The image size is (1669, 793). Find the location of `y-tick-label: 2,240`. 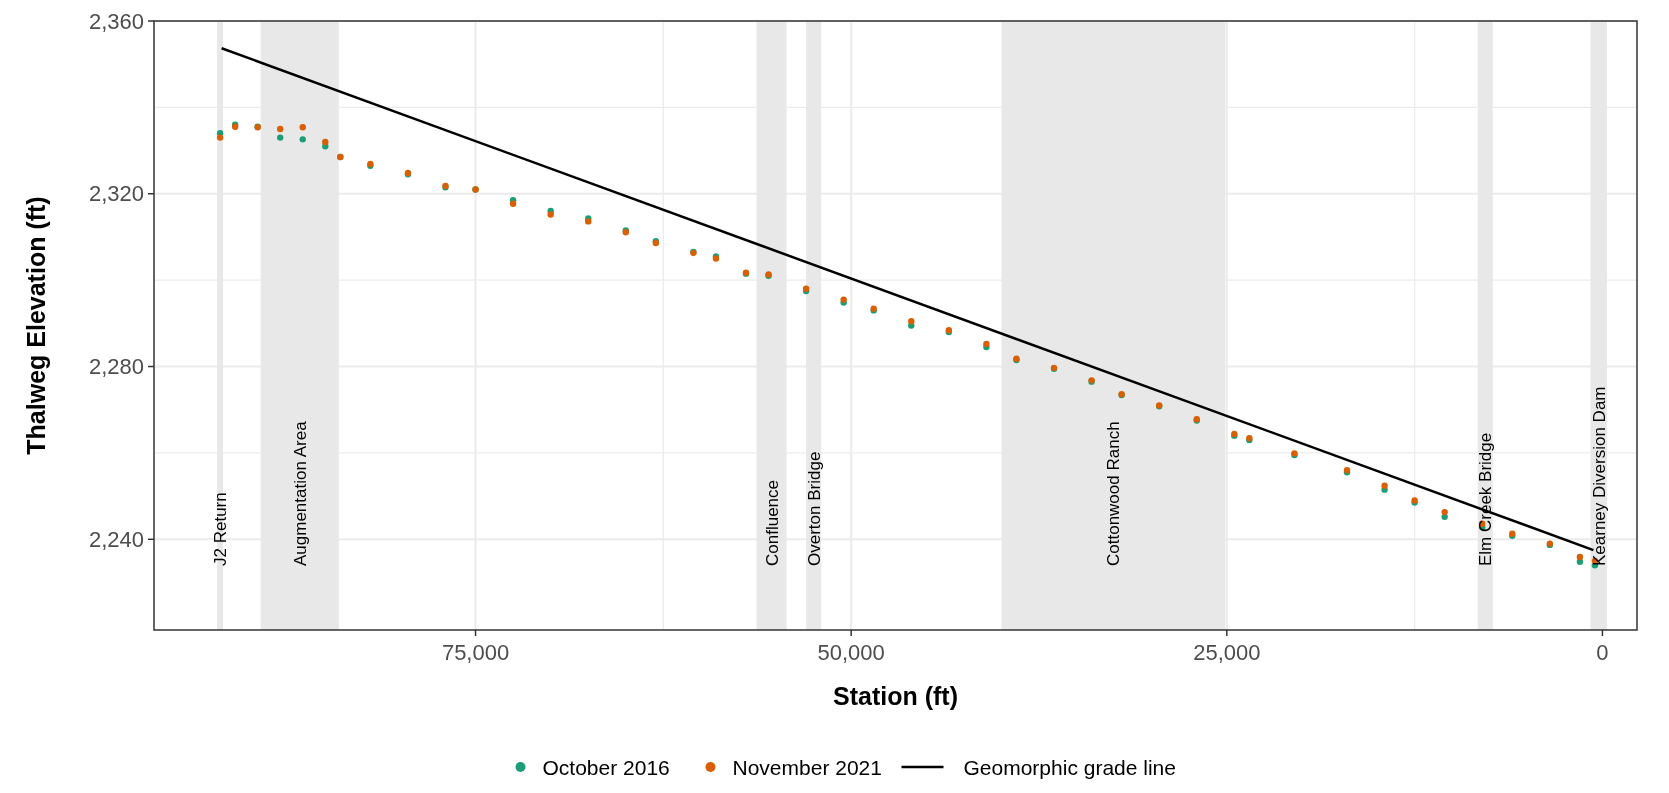

y-tick-label: 2,240 is located at coordinates (116, 539).